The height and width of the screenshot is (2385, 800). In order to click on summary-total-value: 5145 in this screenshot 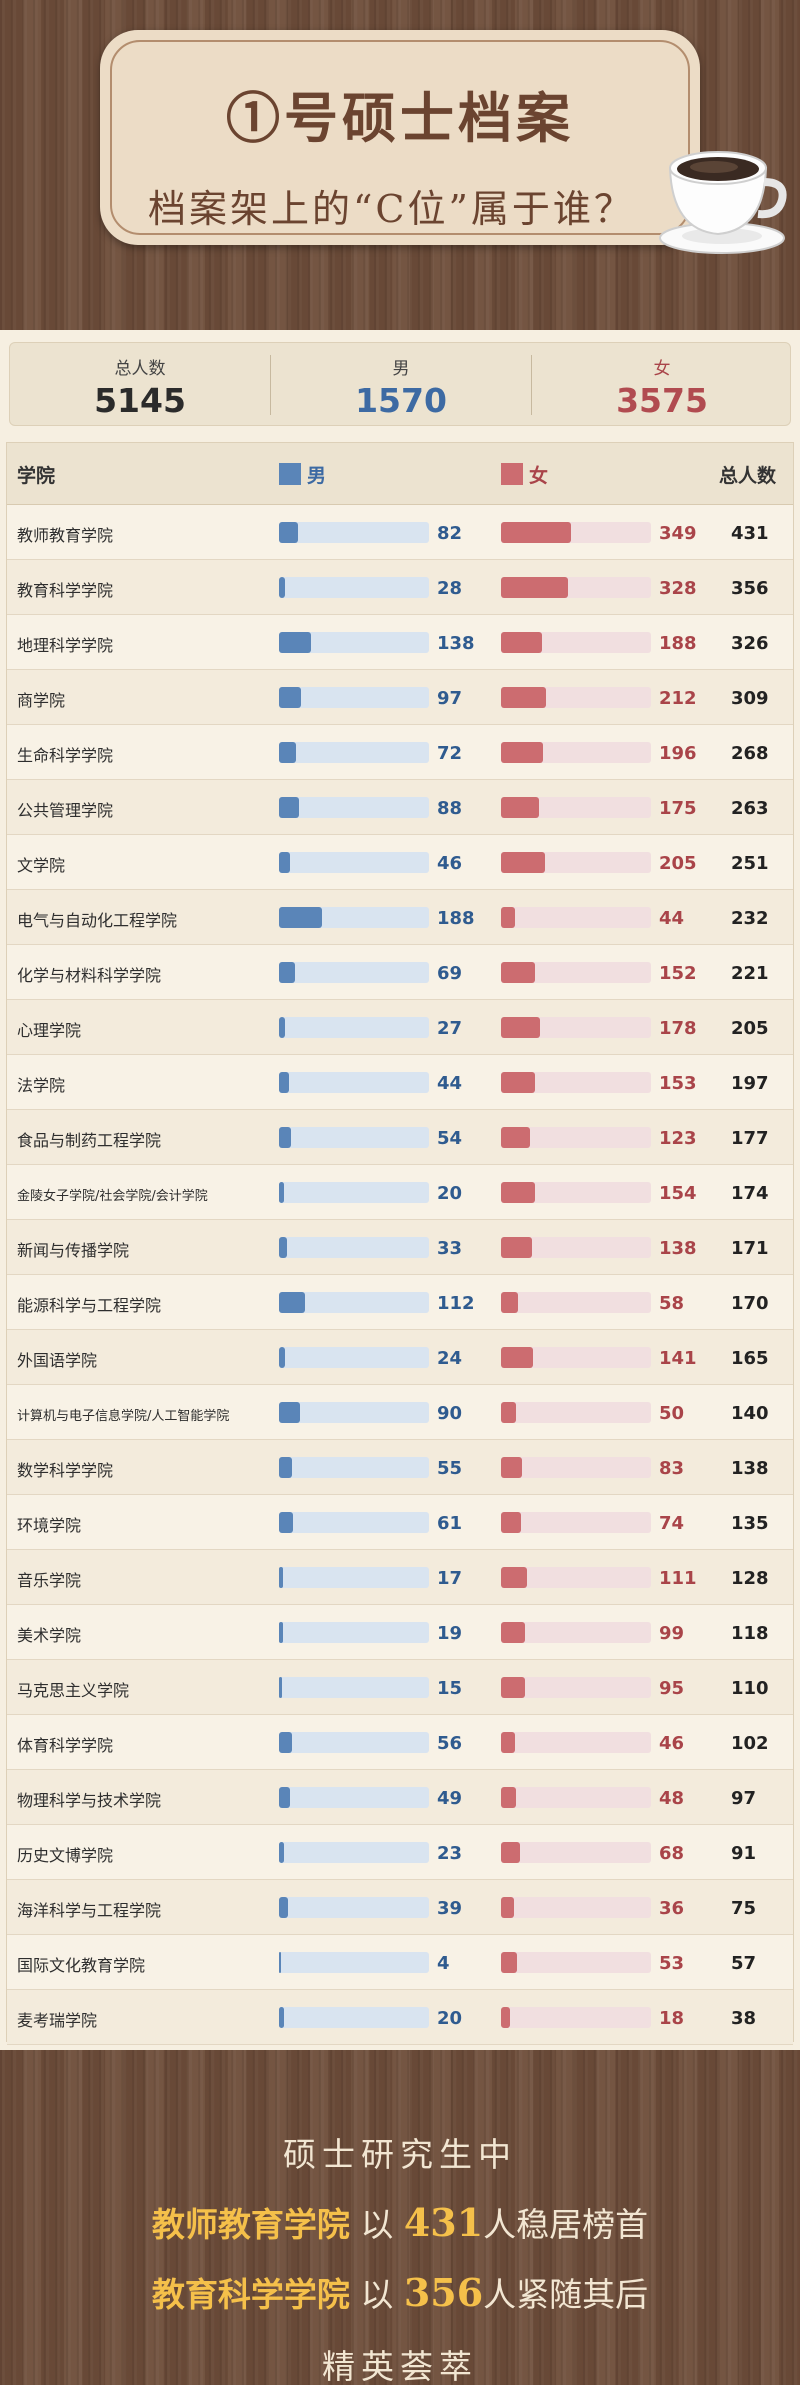, I will do `click(140, 400)`.